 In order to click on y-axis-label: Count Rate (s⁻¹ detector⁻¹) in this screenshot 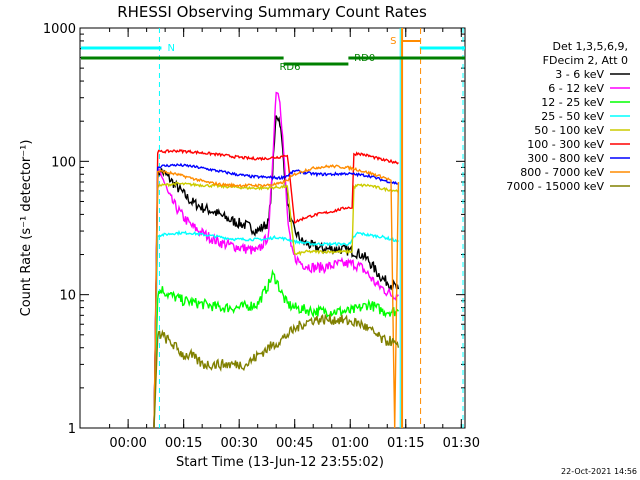, I will do `click(26, 228)`.